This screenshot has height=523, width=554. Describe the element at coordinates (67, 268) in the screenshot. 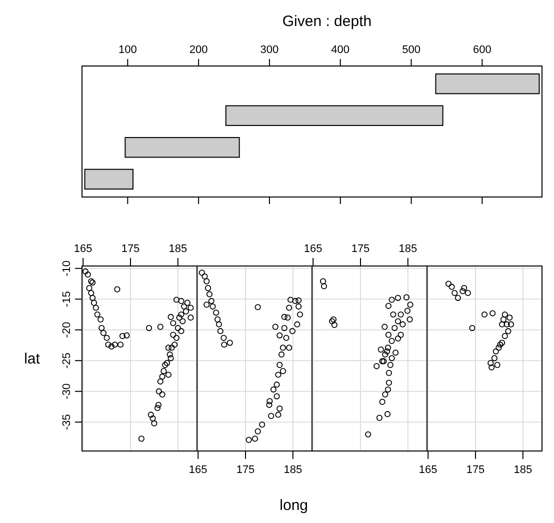

I see `y-tick-label: -10` at that location.